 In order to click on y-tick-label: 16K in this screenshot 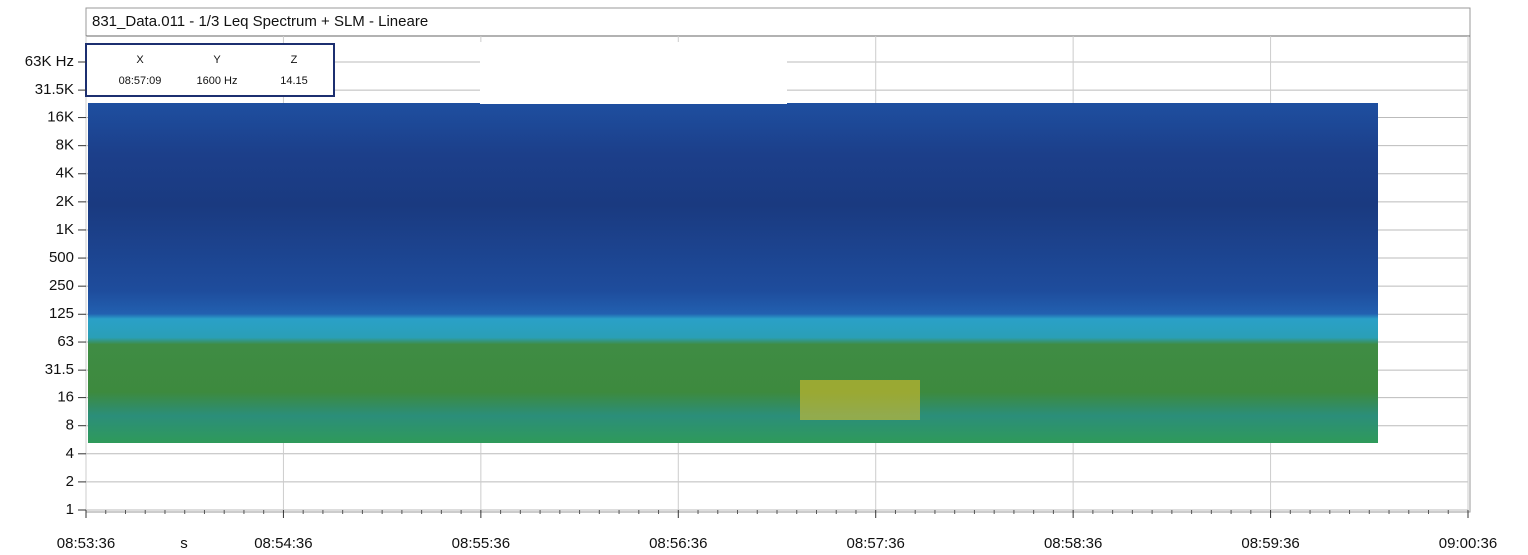, I will do `click(60, 117)`.